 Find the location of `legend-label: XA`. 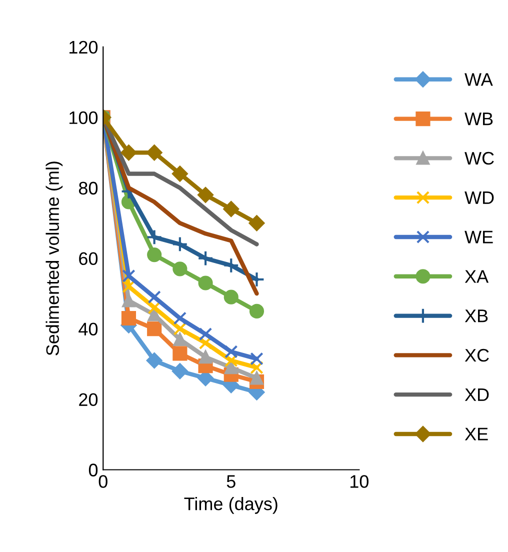

legend-label: XA is located at coordinates (476, 276).